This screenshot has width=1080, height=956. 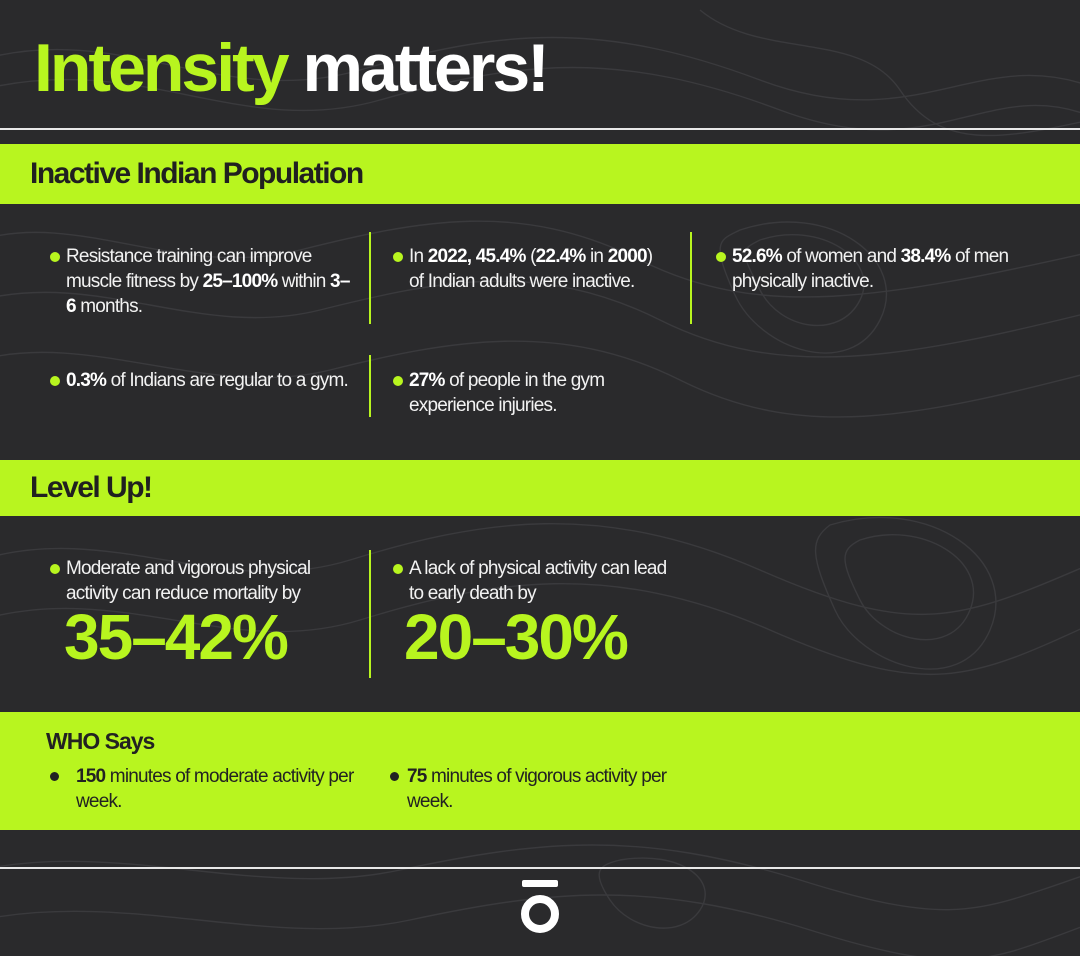 What do you see at coordinates (100, 741) in the screenshot?
I see `who-title: WHO Says` at bounding box center [100, 741].